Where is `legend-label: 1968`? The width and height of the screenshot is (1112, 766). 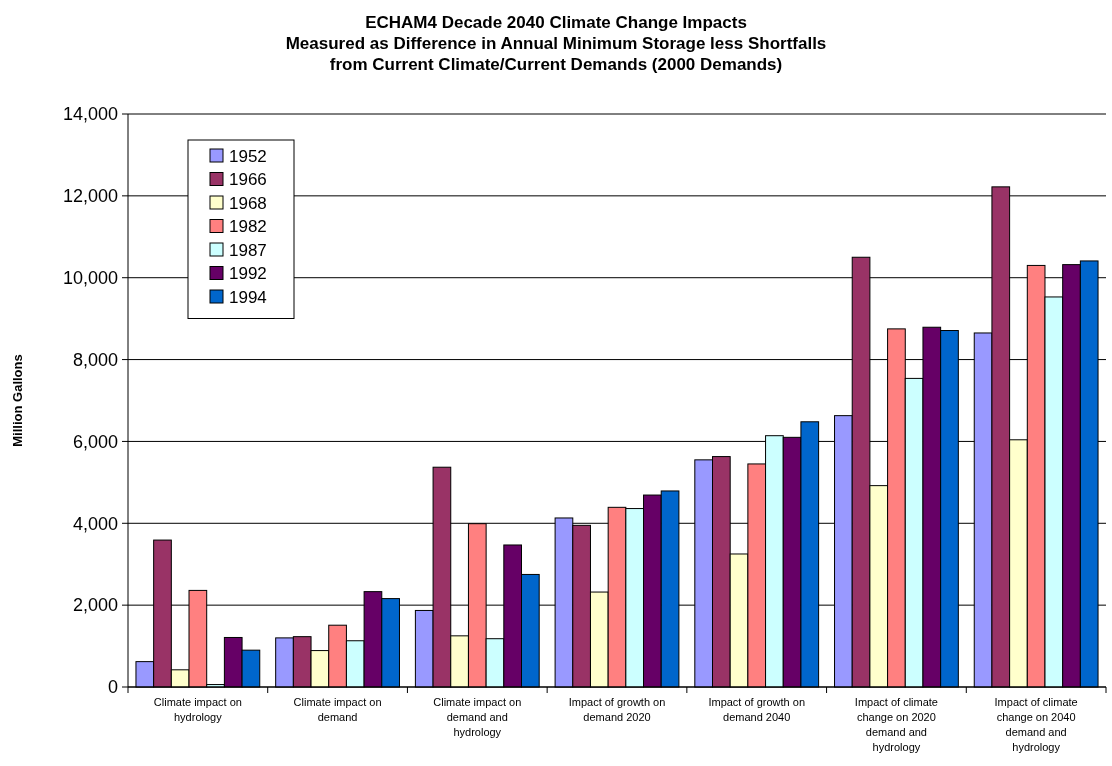
legend-label: 1968 is located at coordinates (248, 203).